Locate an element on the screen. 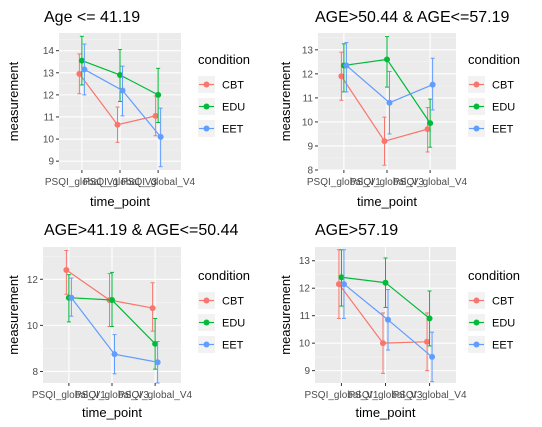 The height and width of the screenshot is (427, 542). chart-title: Age <= 41.19 is located at coordinates (92, 17).